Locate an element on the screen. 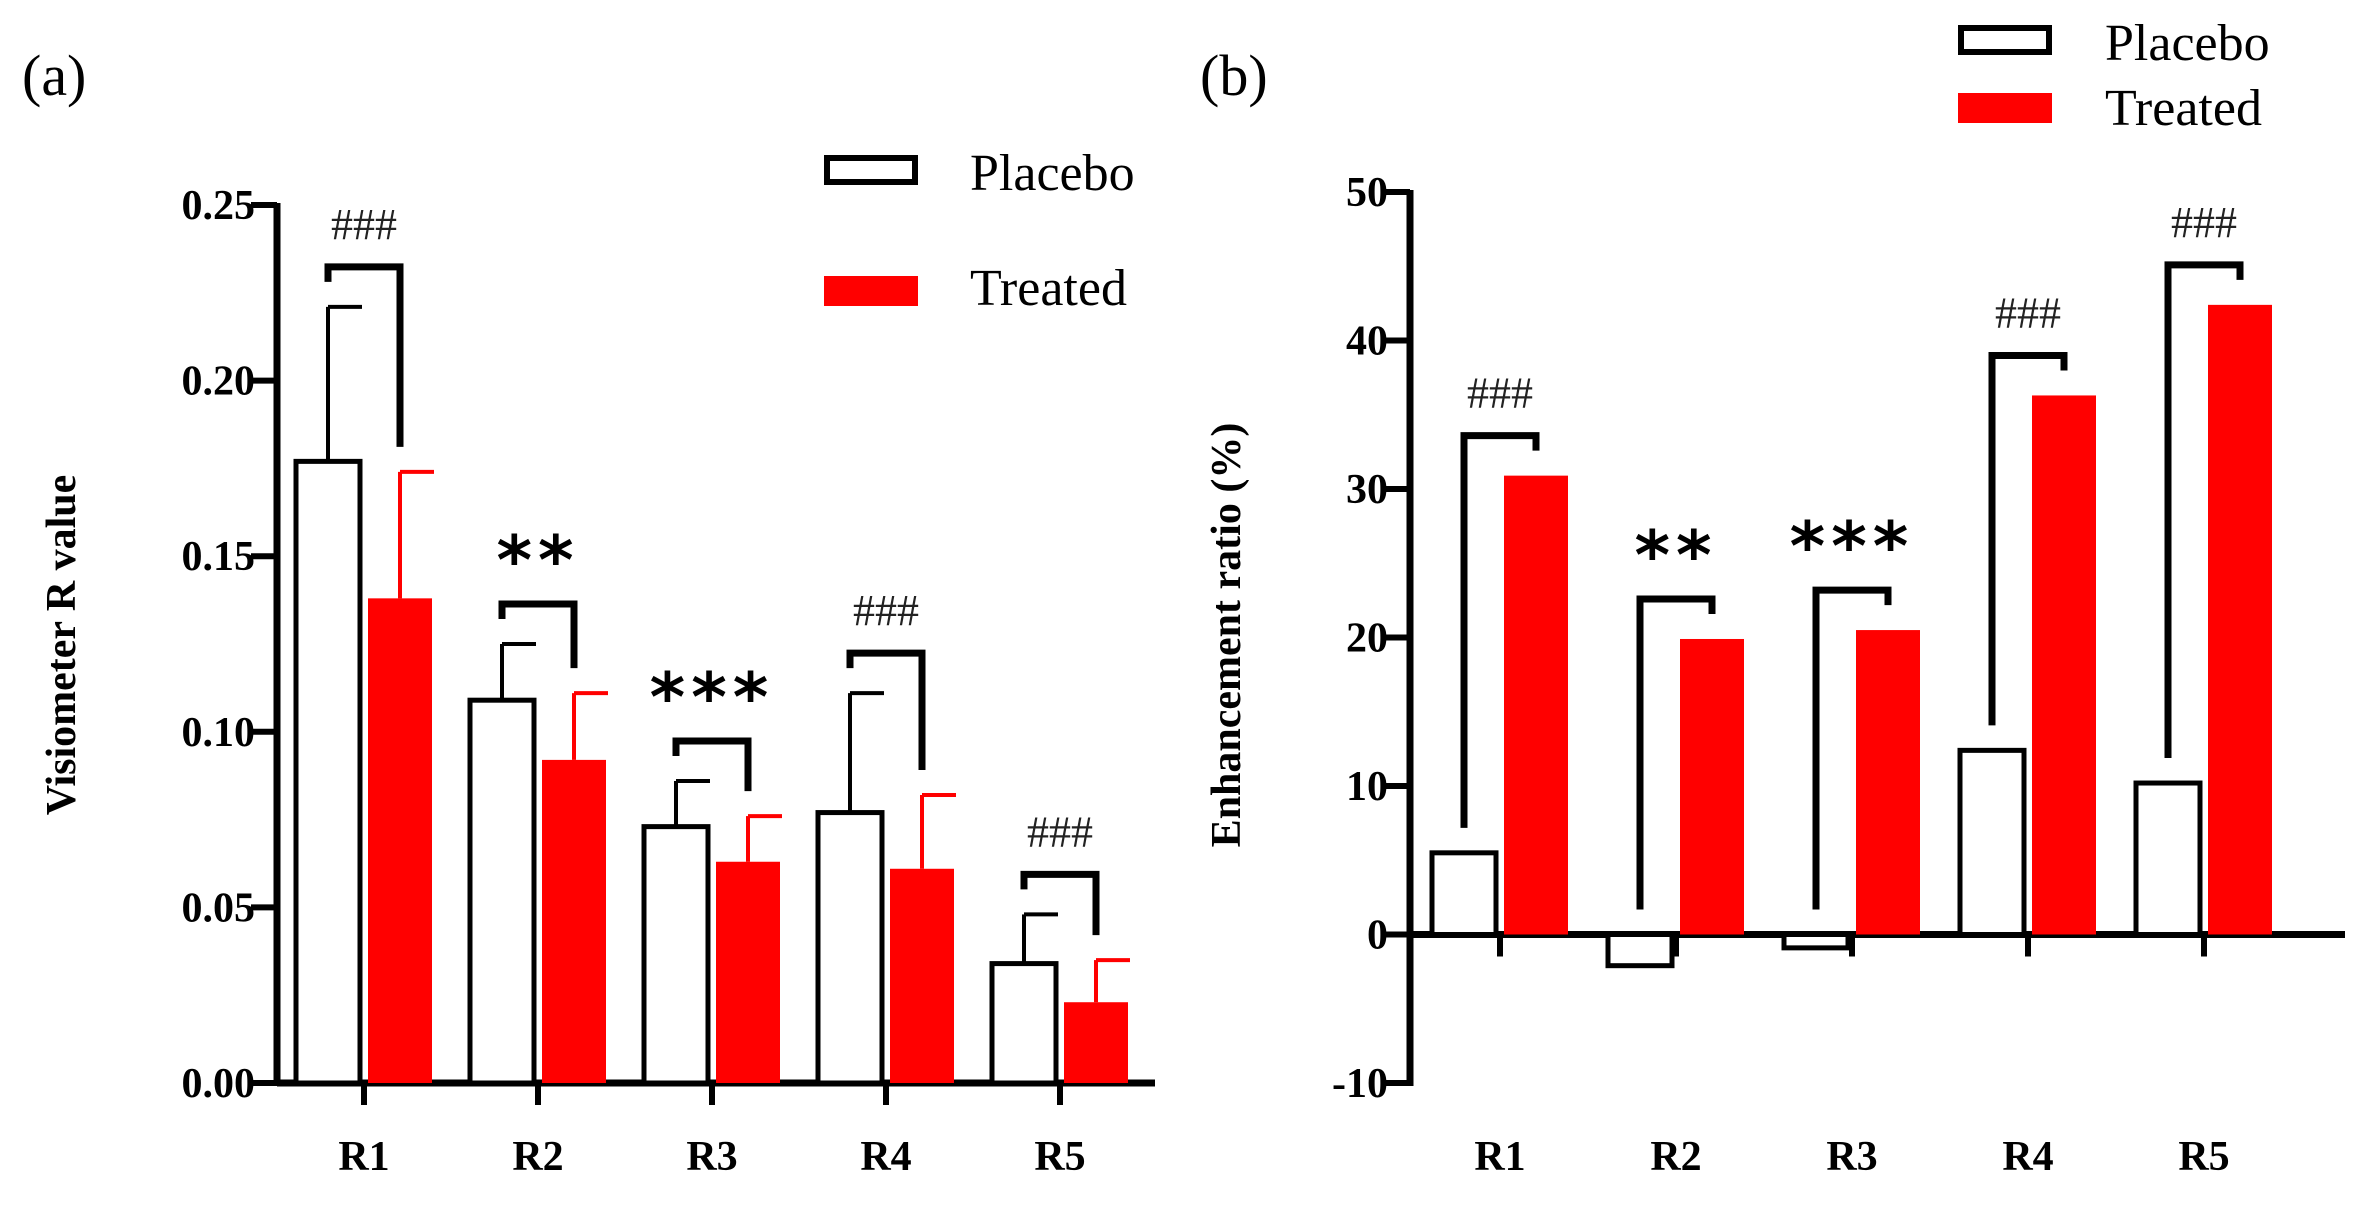  y-tick-label: 0.10 is located at coordinates (219, 733).